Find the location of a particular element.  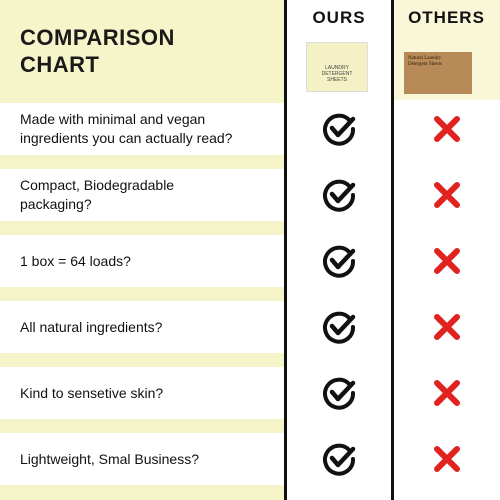

question: Kind to sensetive skin? is located at coordinates (150, 393).